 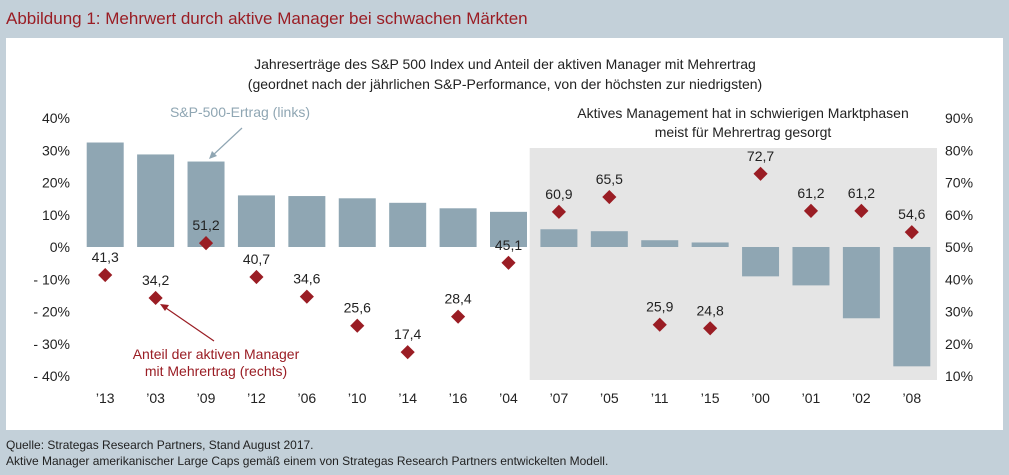 What do you see at coordinates (659, 307) in the screenshot?
I see `marker-label: 25,9` at bounding box center [659, 307].